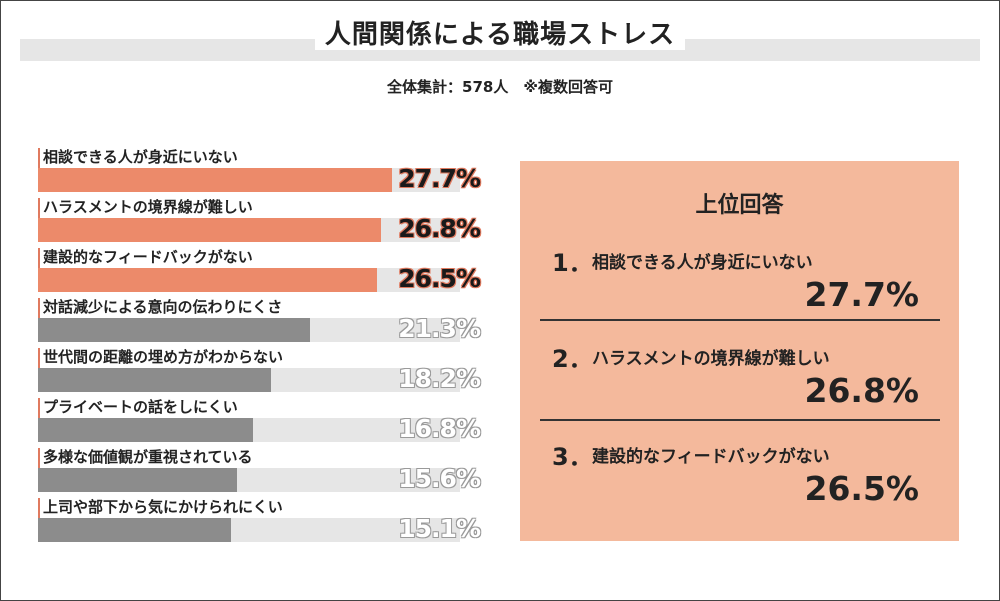  I want to click on bar-value-label: 15.6%, so click(439, 478).